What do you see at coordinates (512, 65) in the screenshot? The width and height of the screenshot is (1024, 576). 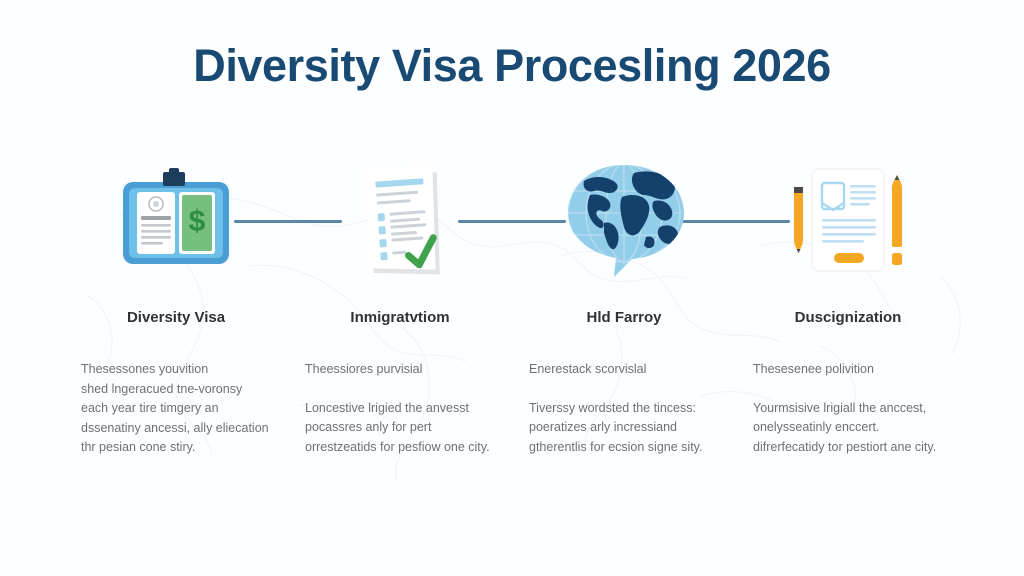 I see `page-title: Diversity Visa Procesling 2026` at bounding box center [512, 65].